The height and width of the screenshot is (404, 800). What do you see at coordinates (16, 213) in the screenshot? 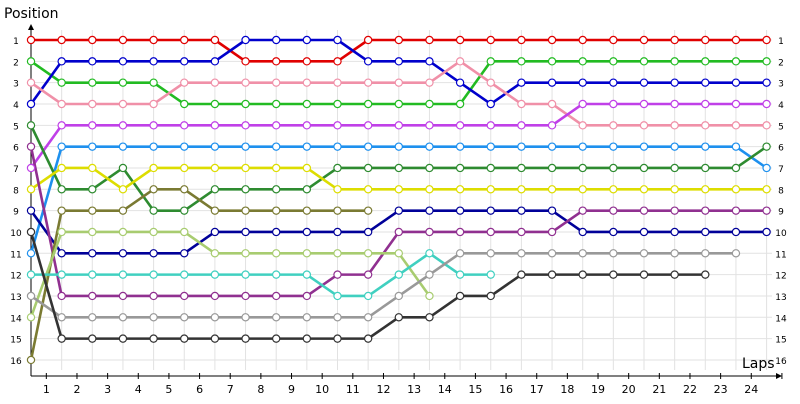
I see `y-tick-label-left: 9` at bounding box center [16, 213].